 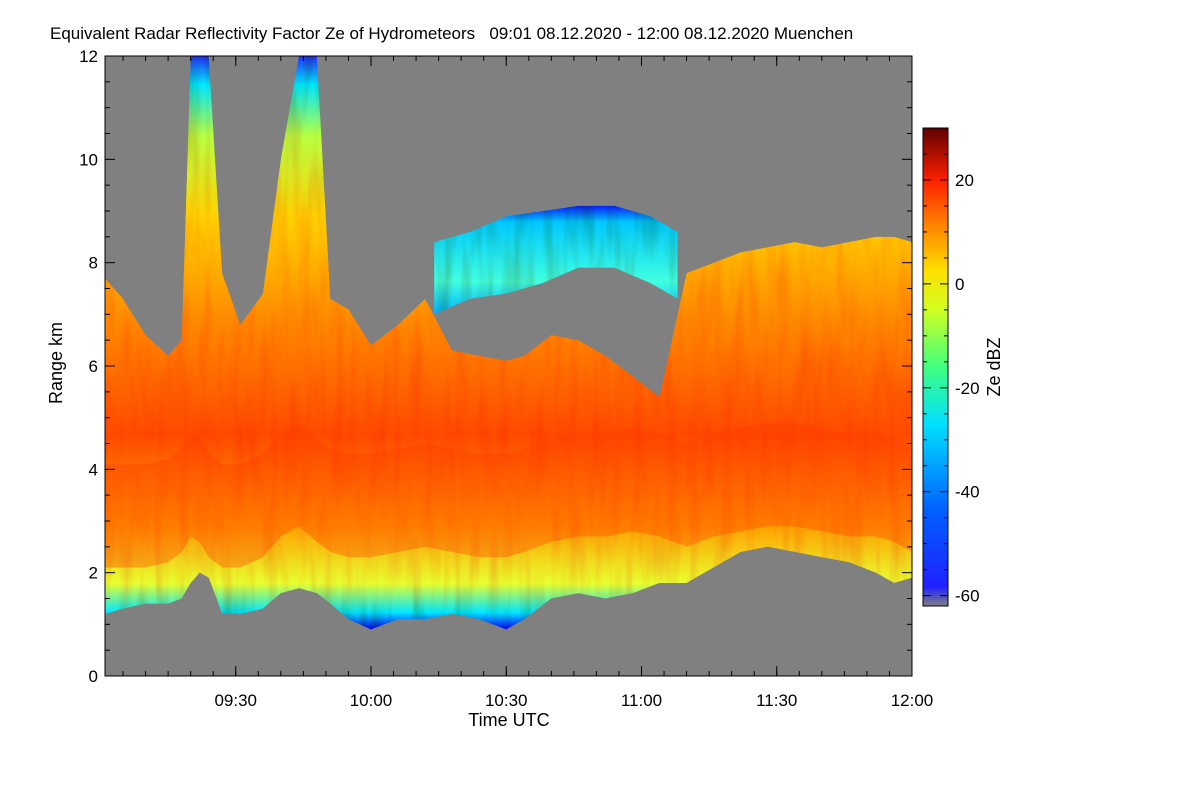 What do you see at coordinates (235, 700) in the screenshot?
I see `x-tick-label: 09:30` at bounding box center [235, 700].